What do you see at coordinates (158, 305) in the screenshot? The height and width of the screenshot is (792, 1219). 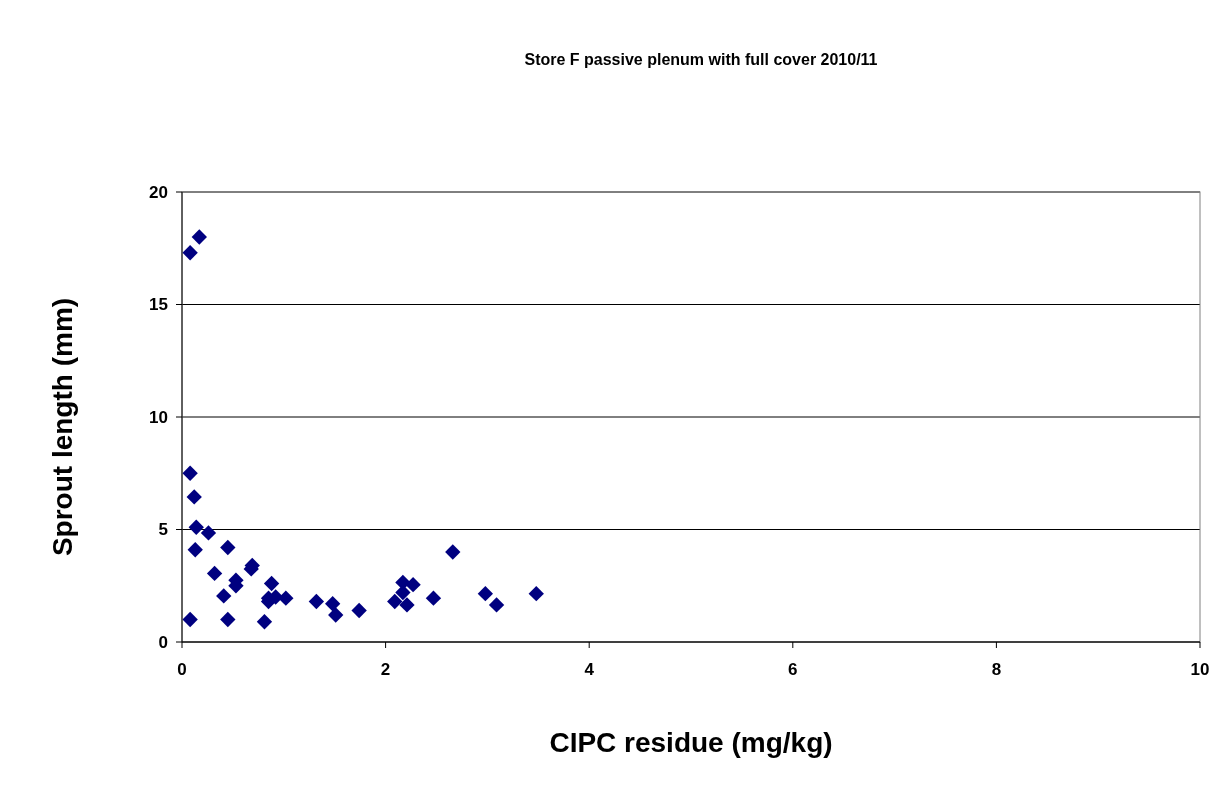 I see `y-tick-label: 15` at bounding box center [158, 305].